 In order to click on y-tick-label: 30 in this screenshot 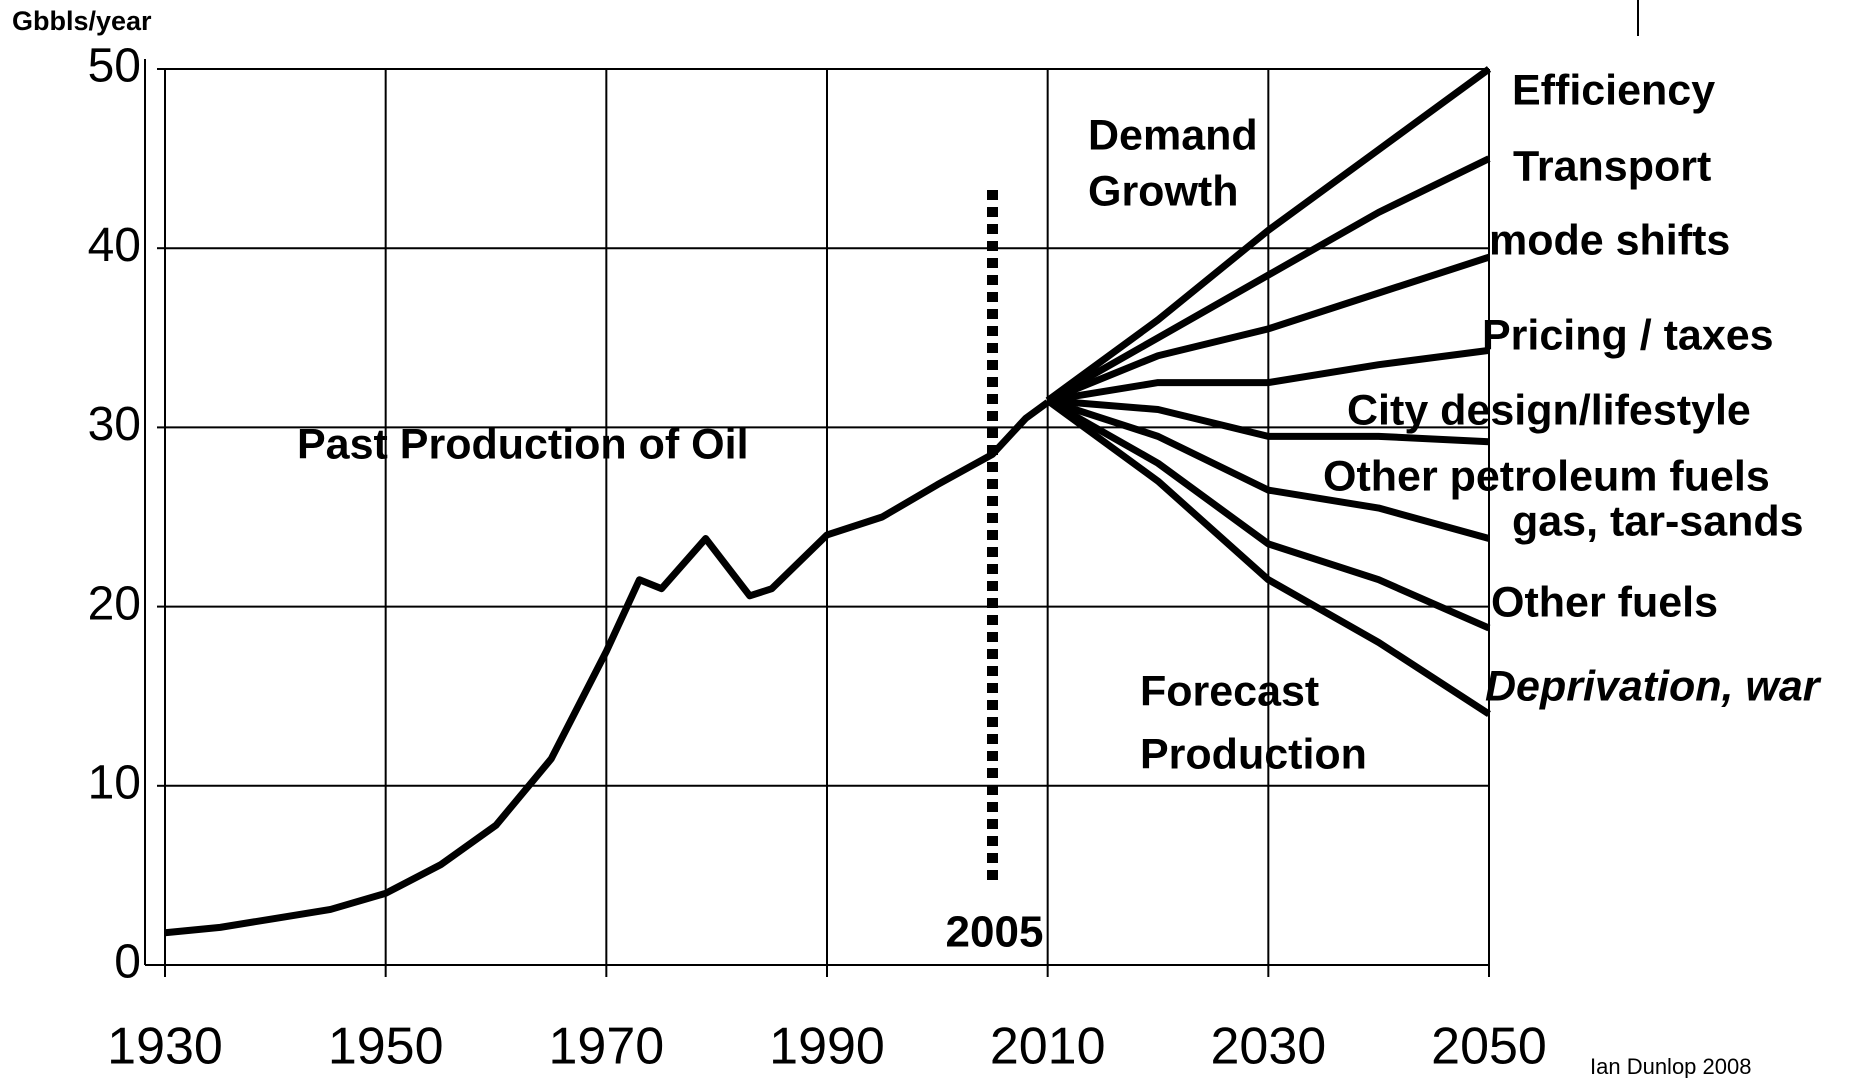, I will do `click(114, 424)`.